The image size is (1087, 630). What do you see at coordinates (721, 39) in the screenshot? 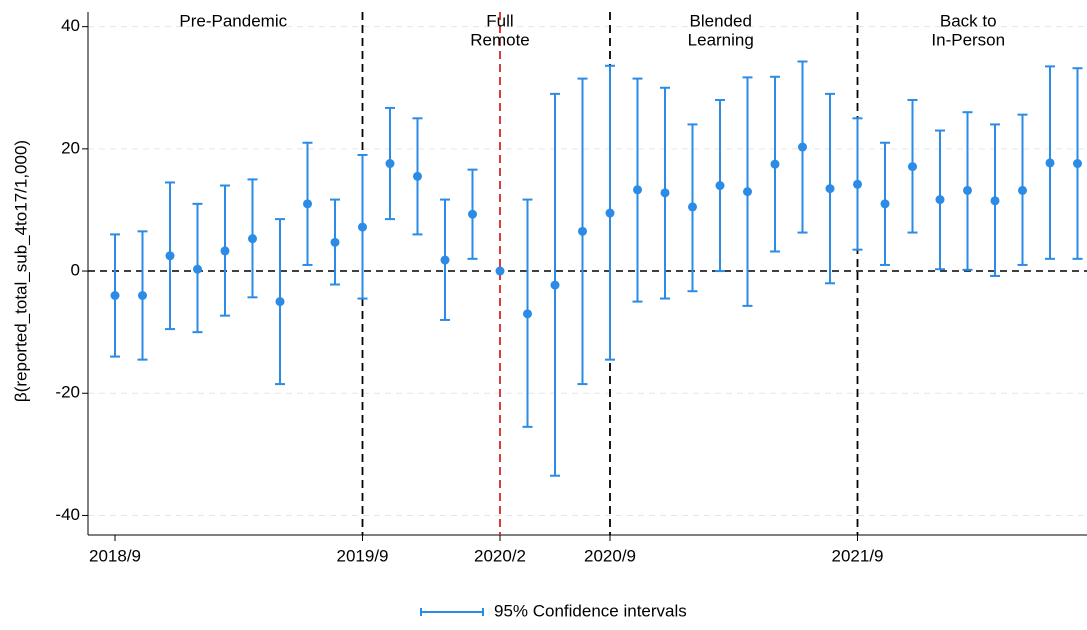
I see `period-label: Learning` at bounding box center [721, 39].